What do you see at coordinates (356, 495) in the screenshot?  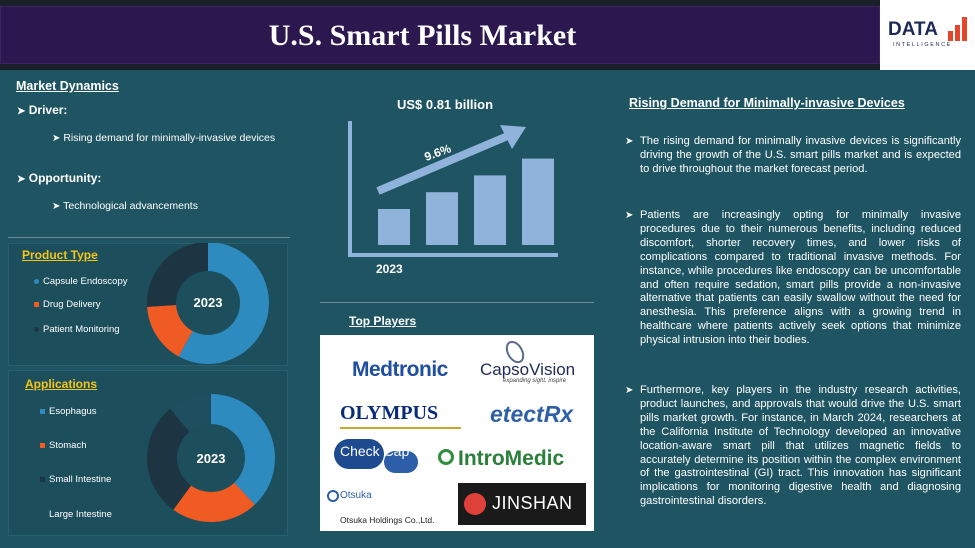 I see `otsuka-logo: Otsuka` at bounding box center [356, 495].